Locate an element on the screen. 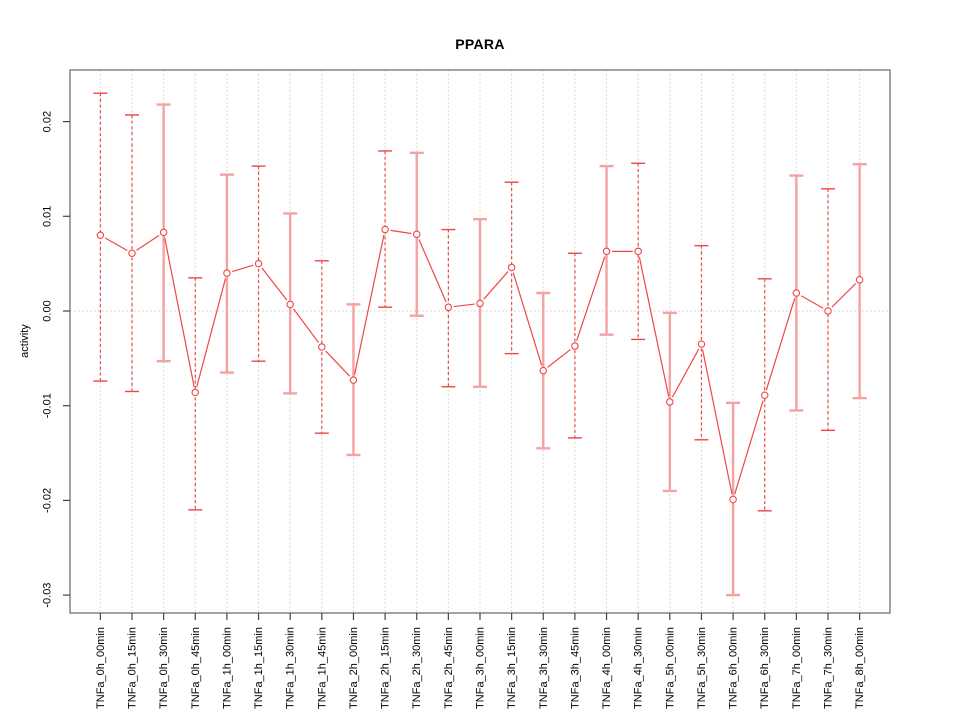  svg-text: TNFa_0h_45min is located at coordinates (196, 668).